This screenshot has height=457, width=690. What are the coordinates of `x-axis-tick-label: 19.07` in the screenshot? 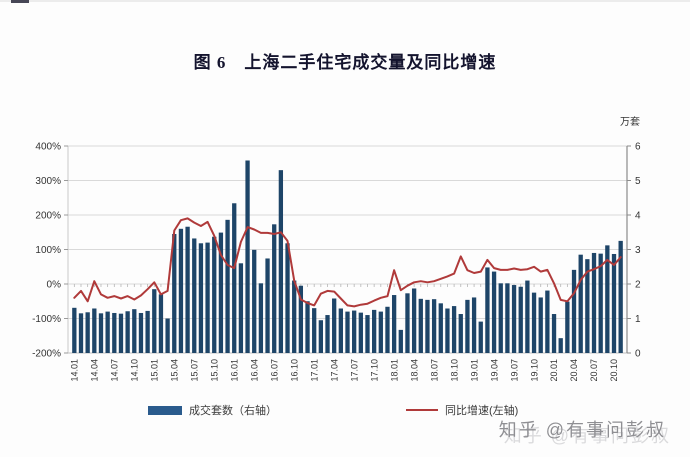 It's located at (514, 370).